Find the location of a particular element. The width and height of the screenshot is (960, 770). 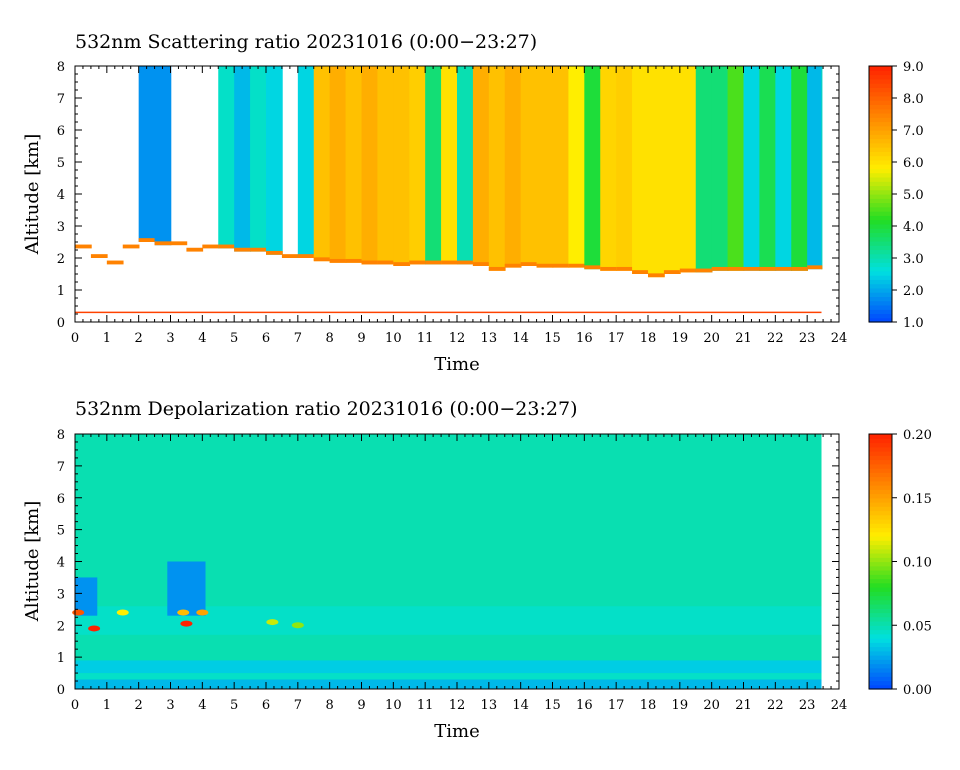

y-tick-label: 2 is located at coordinates (61, 259).